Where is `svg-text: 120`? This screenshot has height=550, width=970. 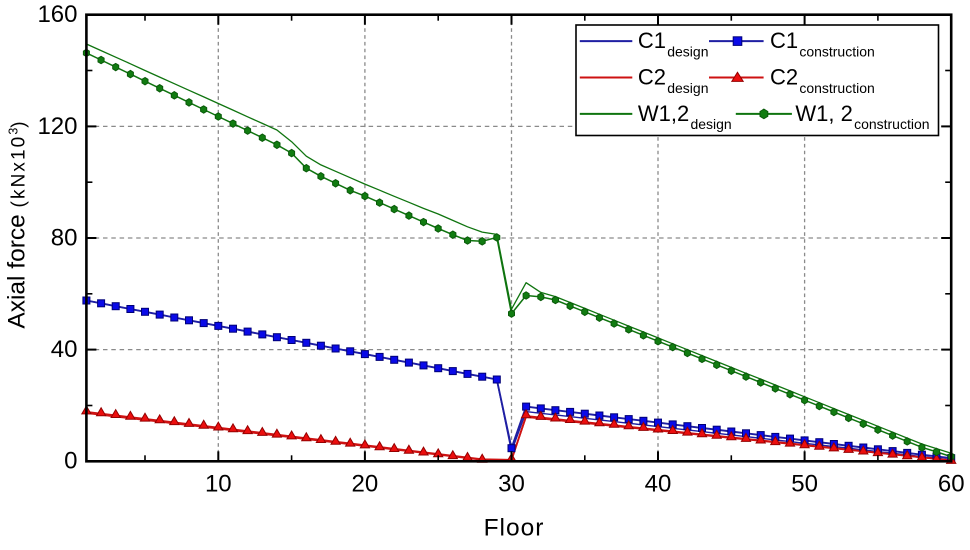
svg-text: 120 is located at coordinates (57, 126).